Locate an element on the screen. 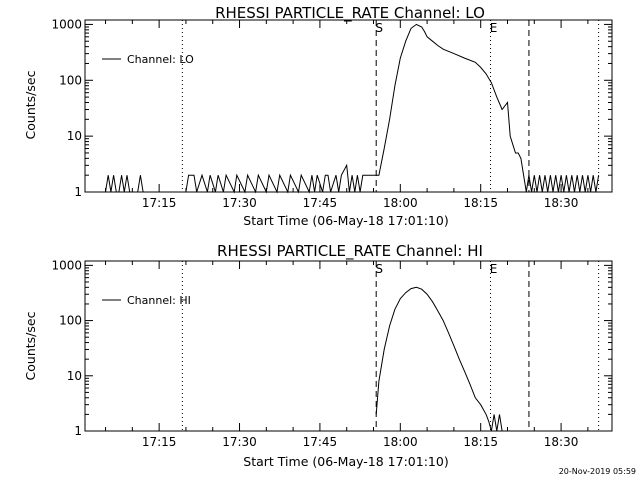 The image size is (640, 480). timestamp: 20-Nov-2019 05:59 is located at coordinates (597, 471).